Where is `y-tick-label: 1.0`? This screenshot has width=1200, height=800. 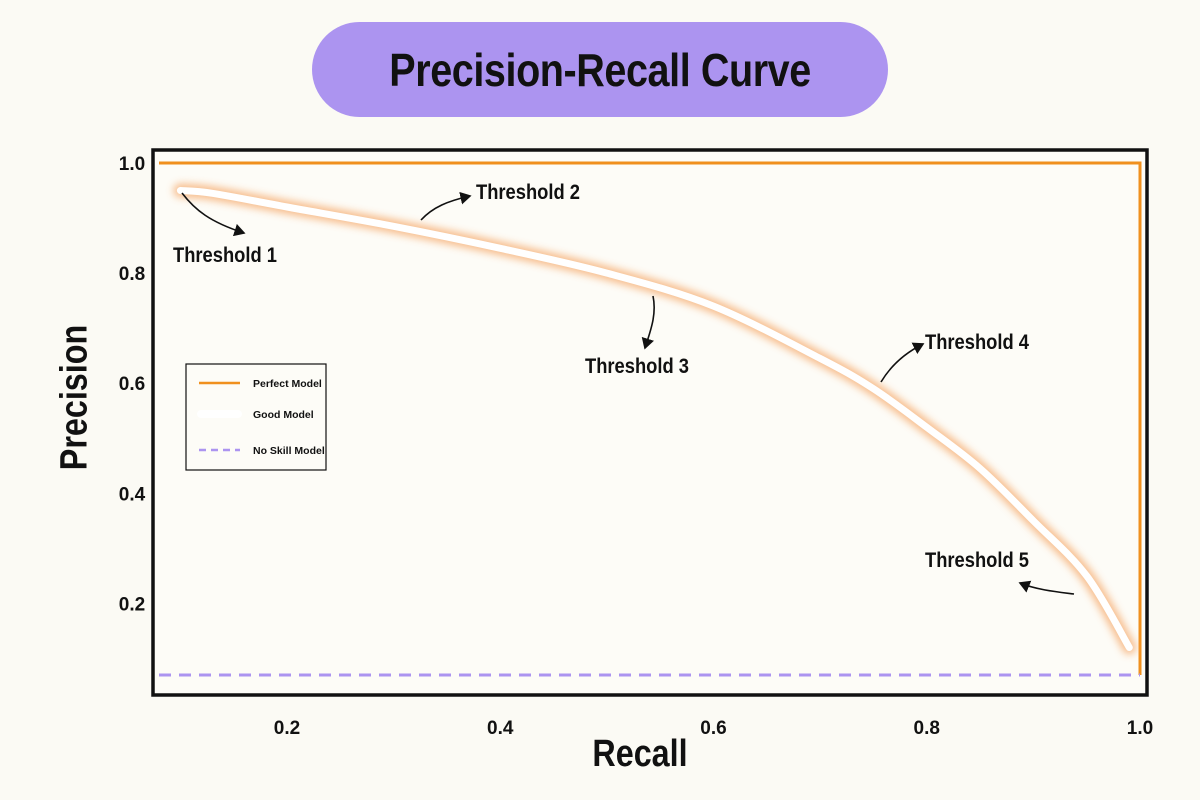 y-tick-label: 1.0 is located at coordinates (132, 164).